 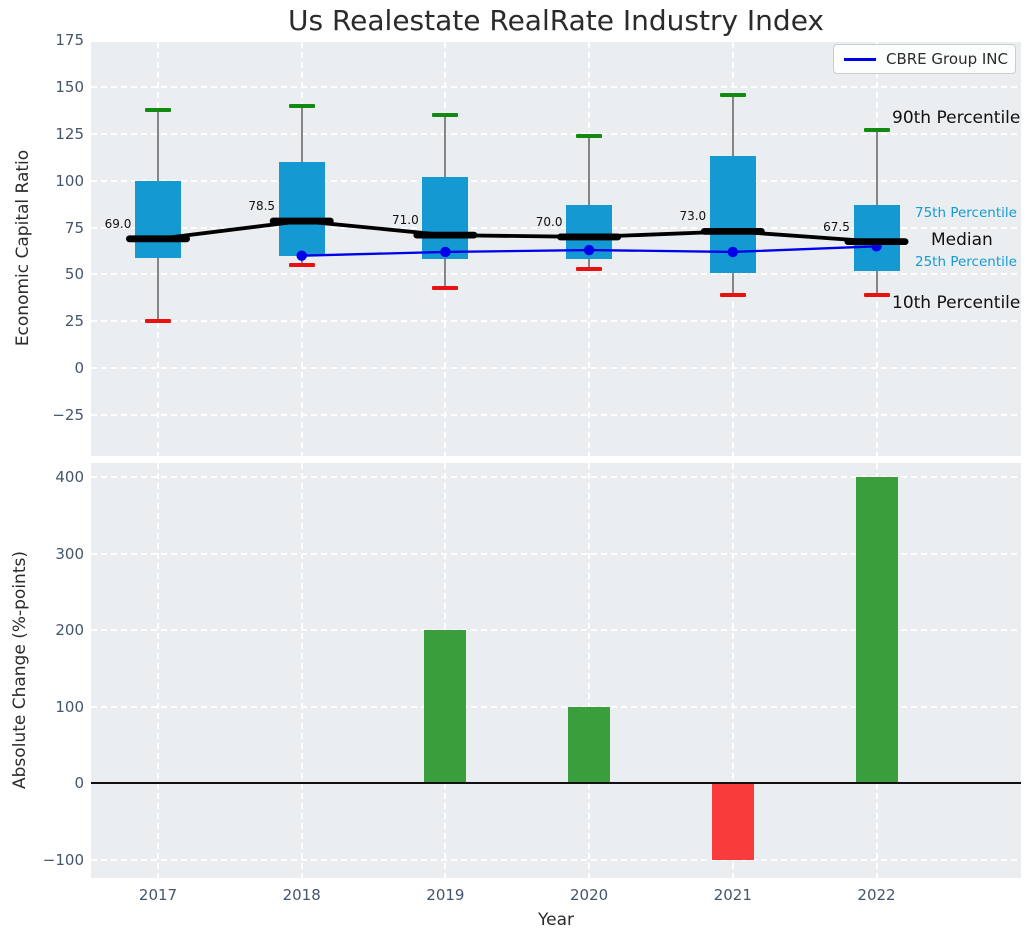 I want to click on bar-2022, so click(x=876, y=630).